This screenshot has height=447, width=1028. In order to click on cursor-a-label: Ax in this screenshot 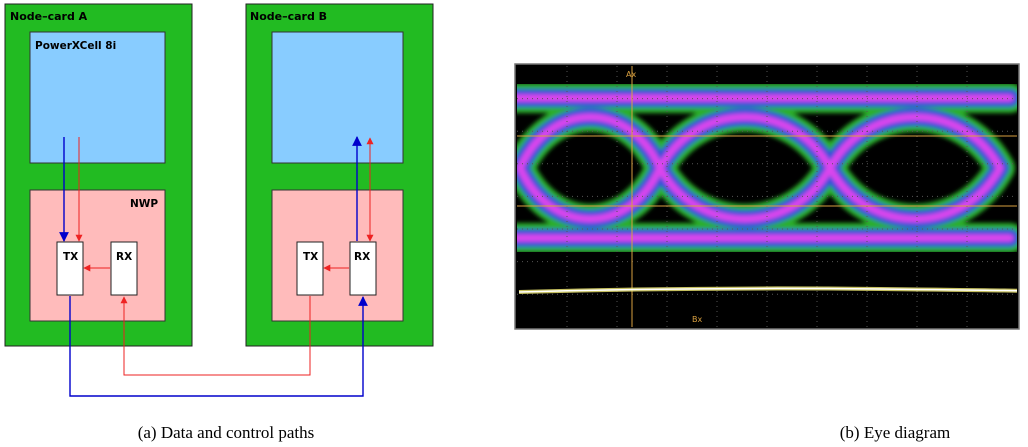, I will do `click(631, 74)`.